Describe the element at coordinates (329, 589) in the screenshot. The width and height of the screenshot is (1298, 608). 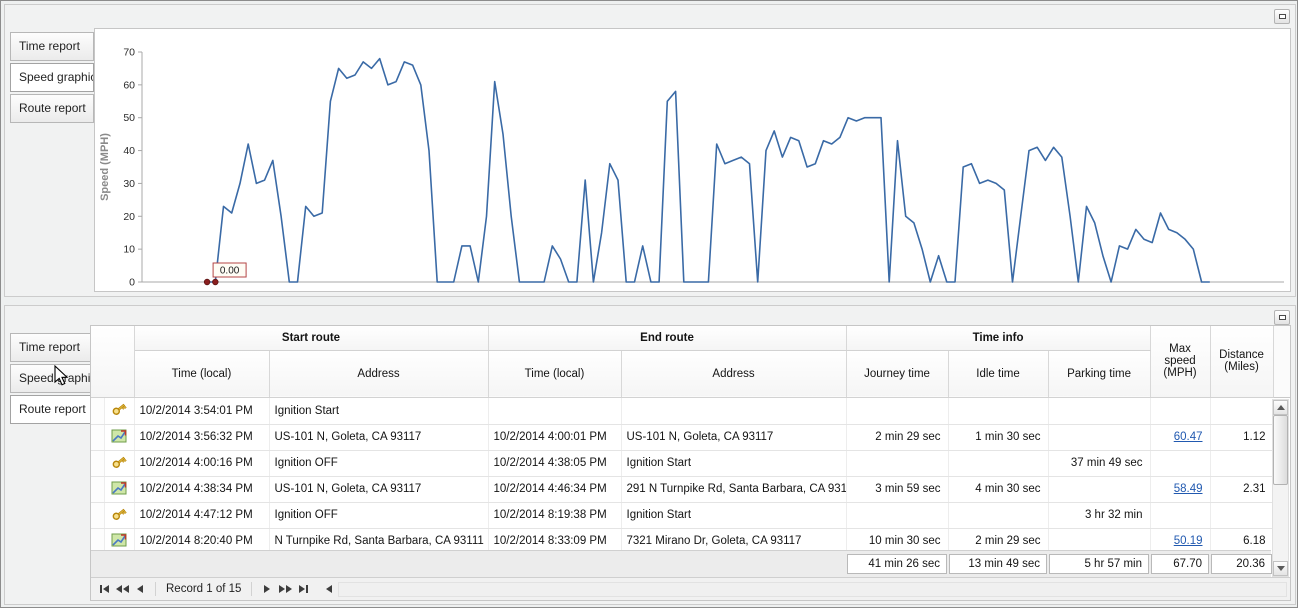
I see `scroll-left-button` at that location.